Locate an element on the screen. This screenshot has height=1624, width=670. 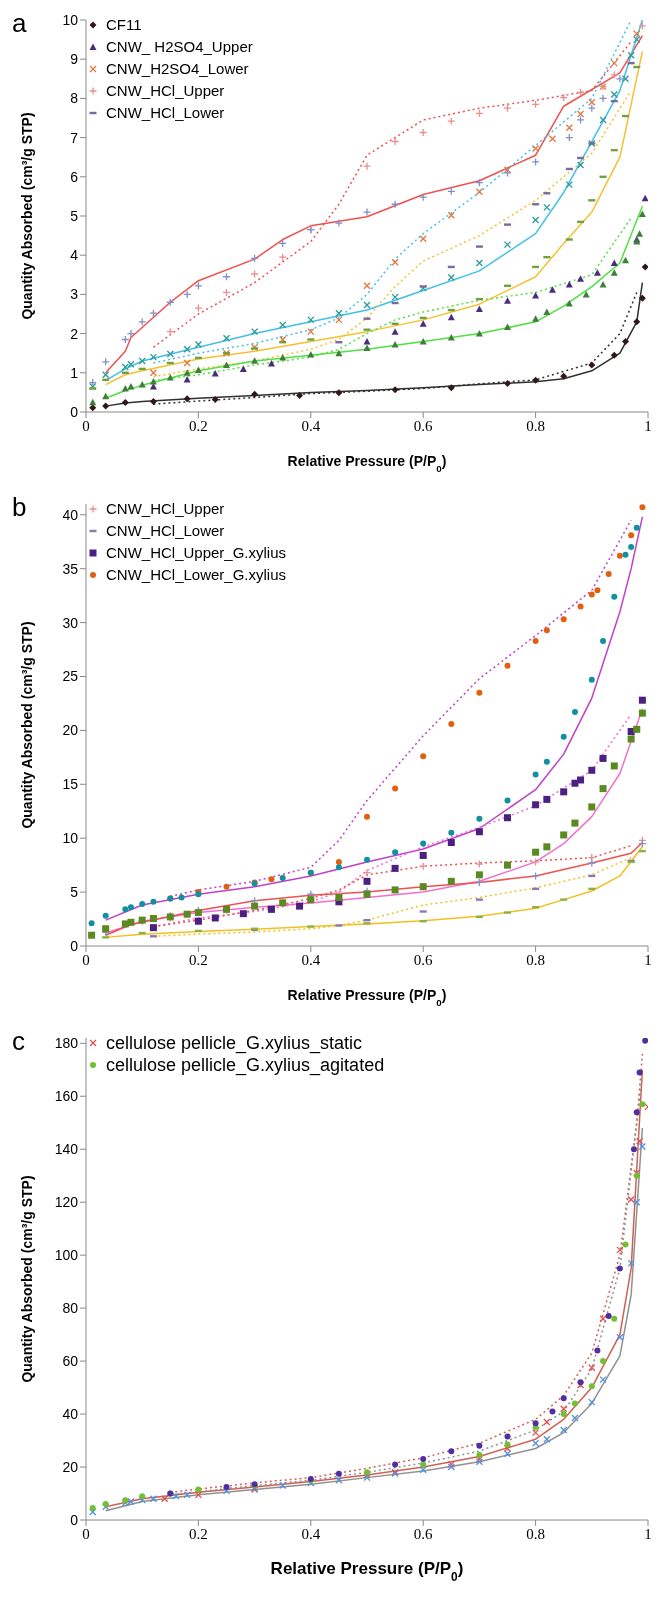
legend-label: CNW_HCl_Lower_G.xylius is located at coordinates (196, 575).